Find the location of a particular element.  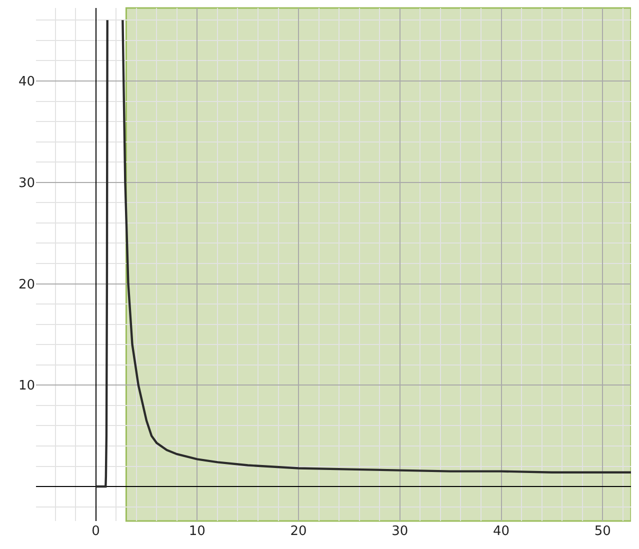

x-tick-label: 10 is located at coordinates (197, 531).